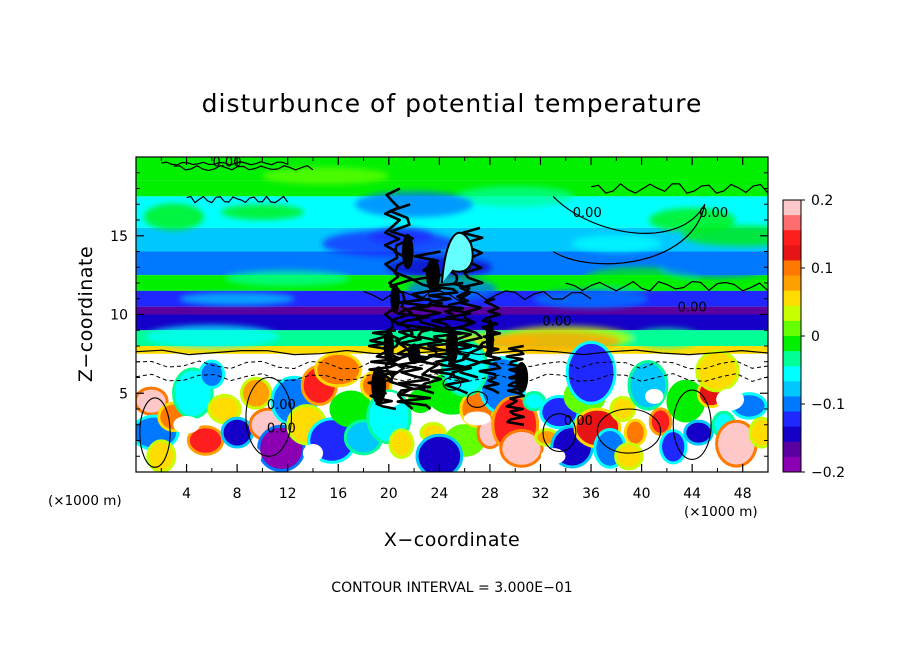 Image resolution: width=904 pixels, height=654 pixels. Describe the element at coordinates (389, 494) in the screenshot. I see `x-tick-label: 20` at that location.